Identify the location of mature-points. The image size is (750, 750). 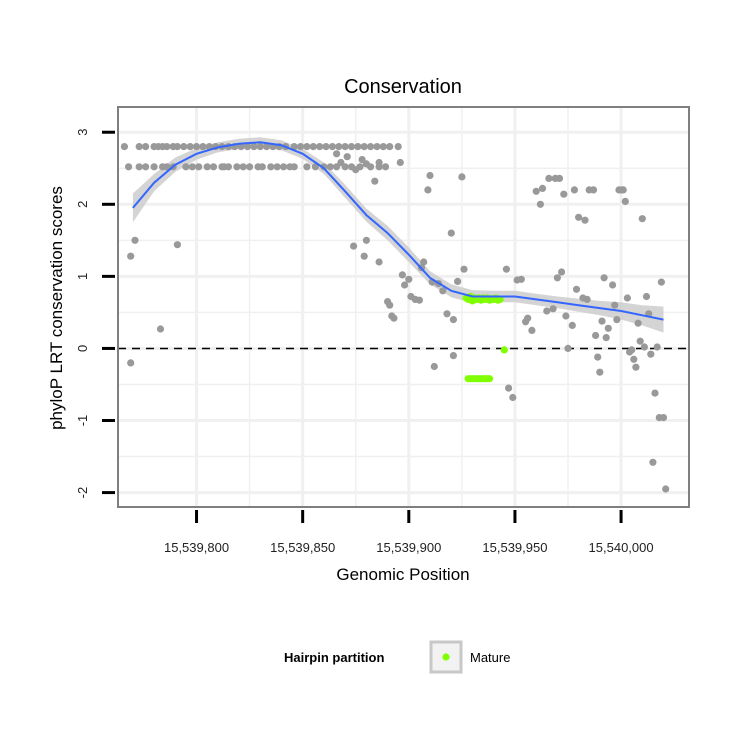
(485, 337).